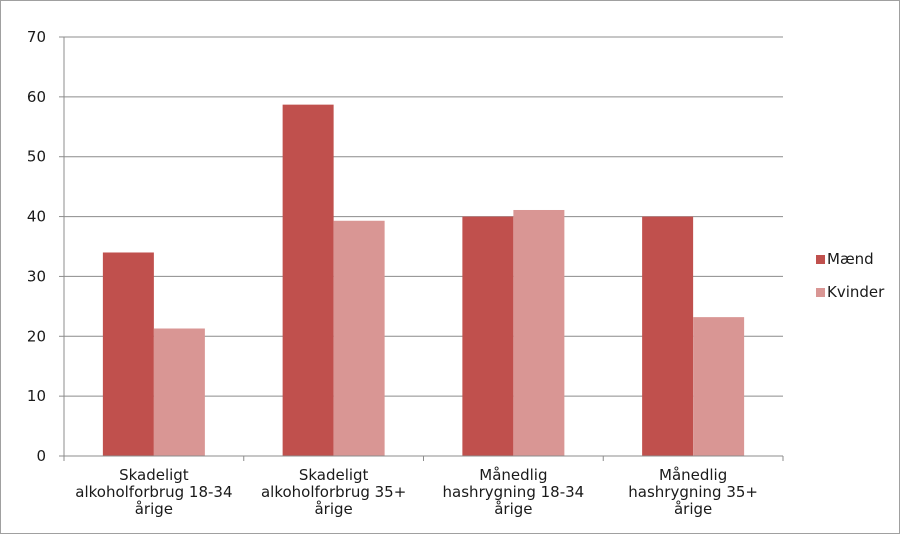 This screenshot has height=535, width=900. What do you see at coordinates (850, 259) in the screenshot?
I see `legend-label: Mænd` at bounding box center [850, 259].